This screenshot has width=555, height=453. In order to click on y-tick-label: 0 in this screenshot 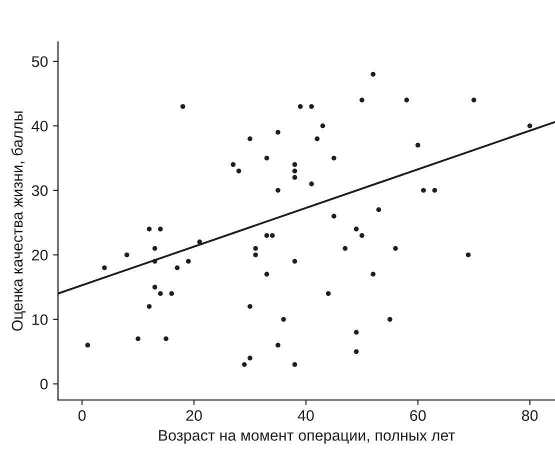, I will do `click(44, 384)`.